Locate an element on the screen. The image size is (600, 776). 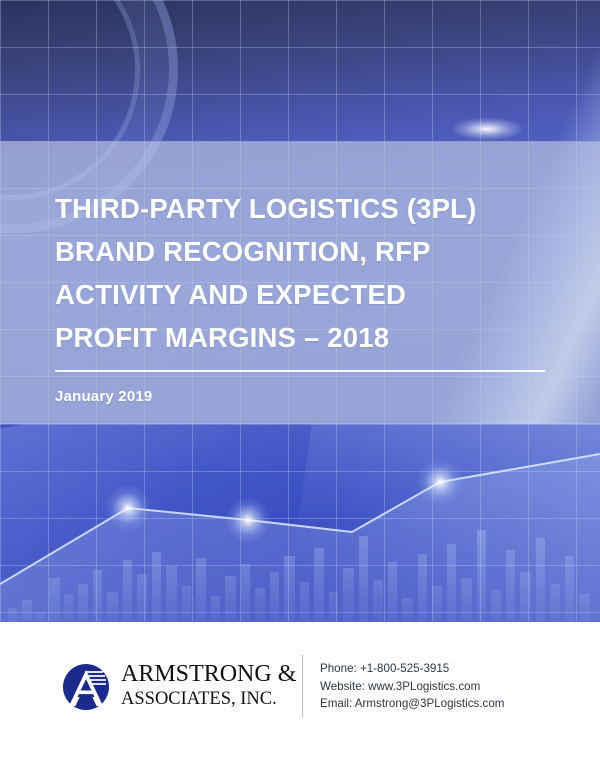
page-title-line-1: THIRD-PARTY LOGISTICS (3PL) is located at coordinates (266, 208).